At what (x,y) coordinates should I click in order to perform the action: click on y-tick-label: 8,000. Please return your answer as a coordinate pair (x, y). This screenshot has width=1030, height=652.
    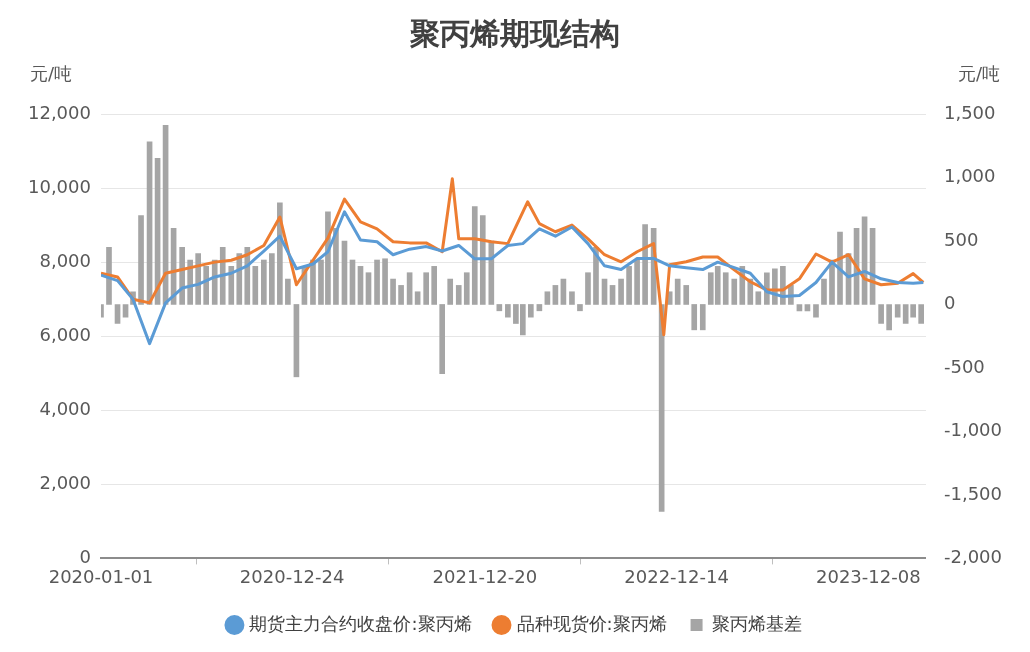
    Looking at the image, I should click on (65, 260).